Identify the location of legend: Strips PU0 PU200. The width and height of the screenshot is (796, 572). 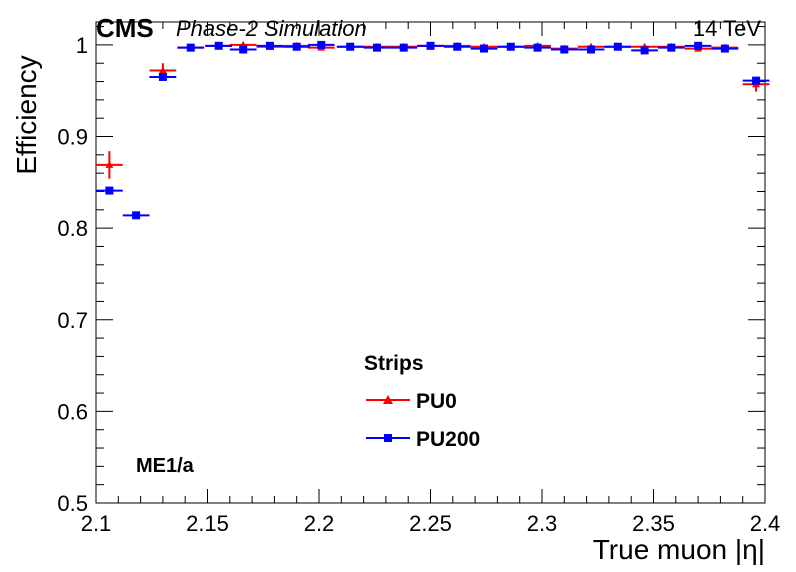
(422, 401).